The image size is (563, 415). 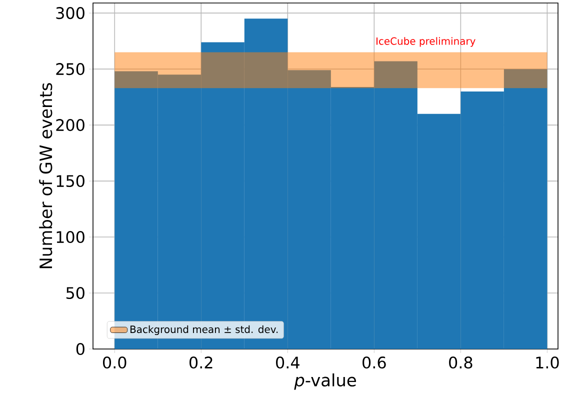 What do you see at coordinates (374, 362) in the screenshot?
I see `x-tick-label: 0.6` at bounding box center [374, 362].